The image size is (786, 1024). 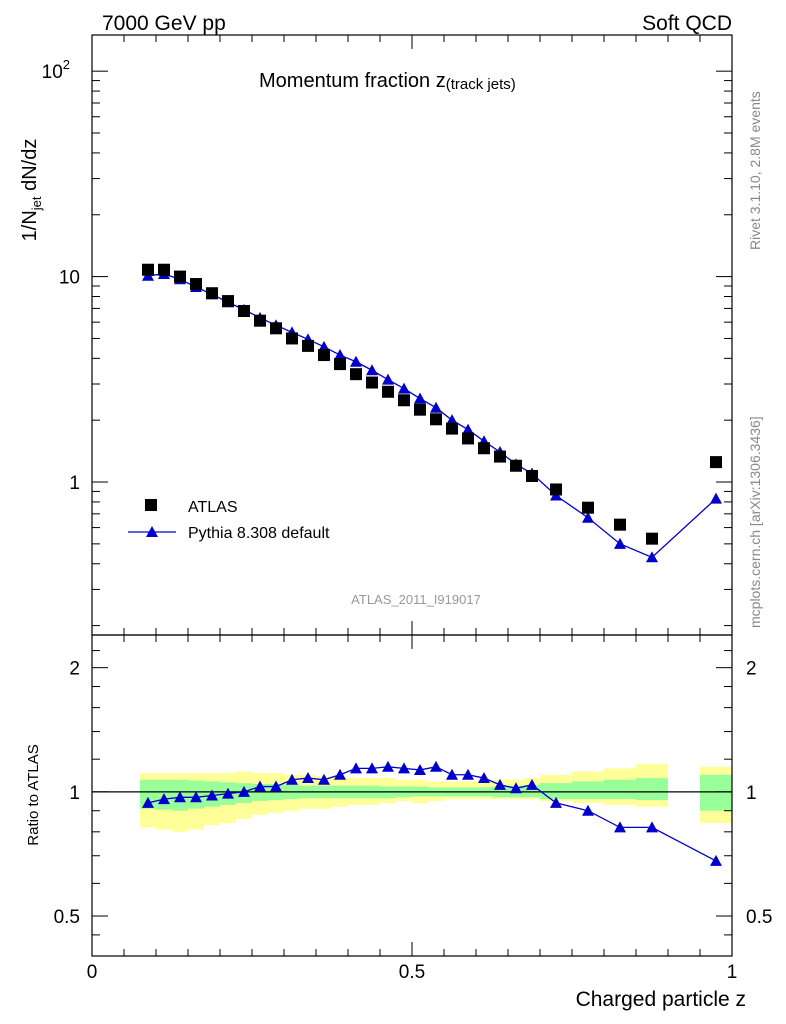 I want to click on legend-pythia-label: Pythia 8.308 default, so click(x=259, y=533).